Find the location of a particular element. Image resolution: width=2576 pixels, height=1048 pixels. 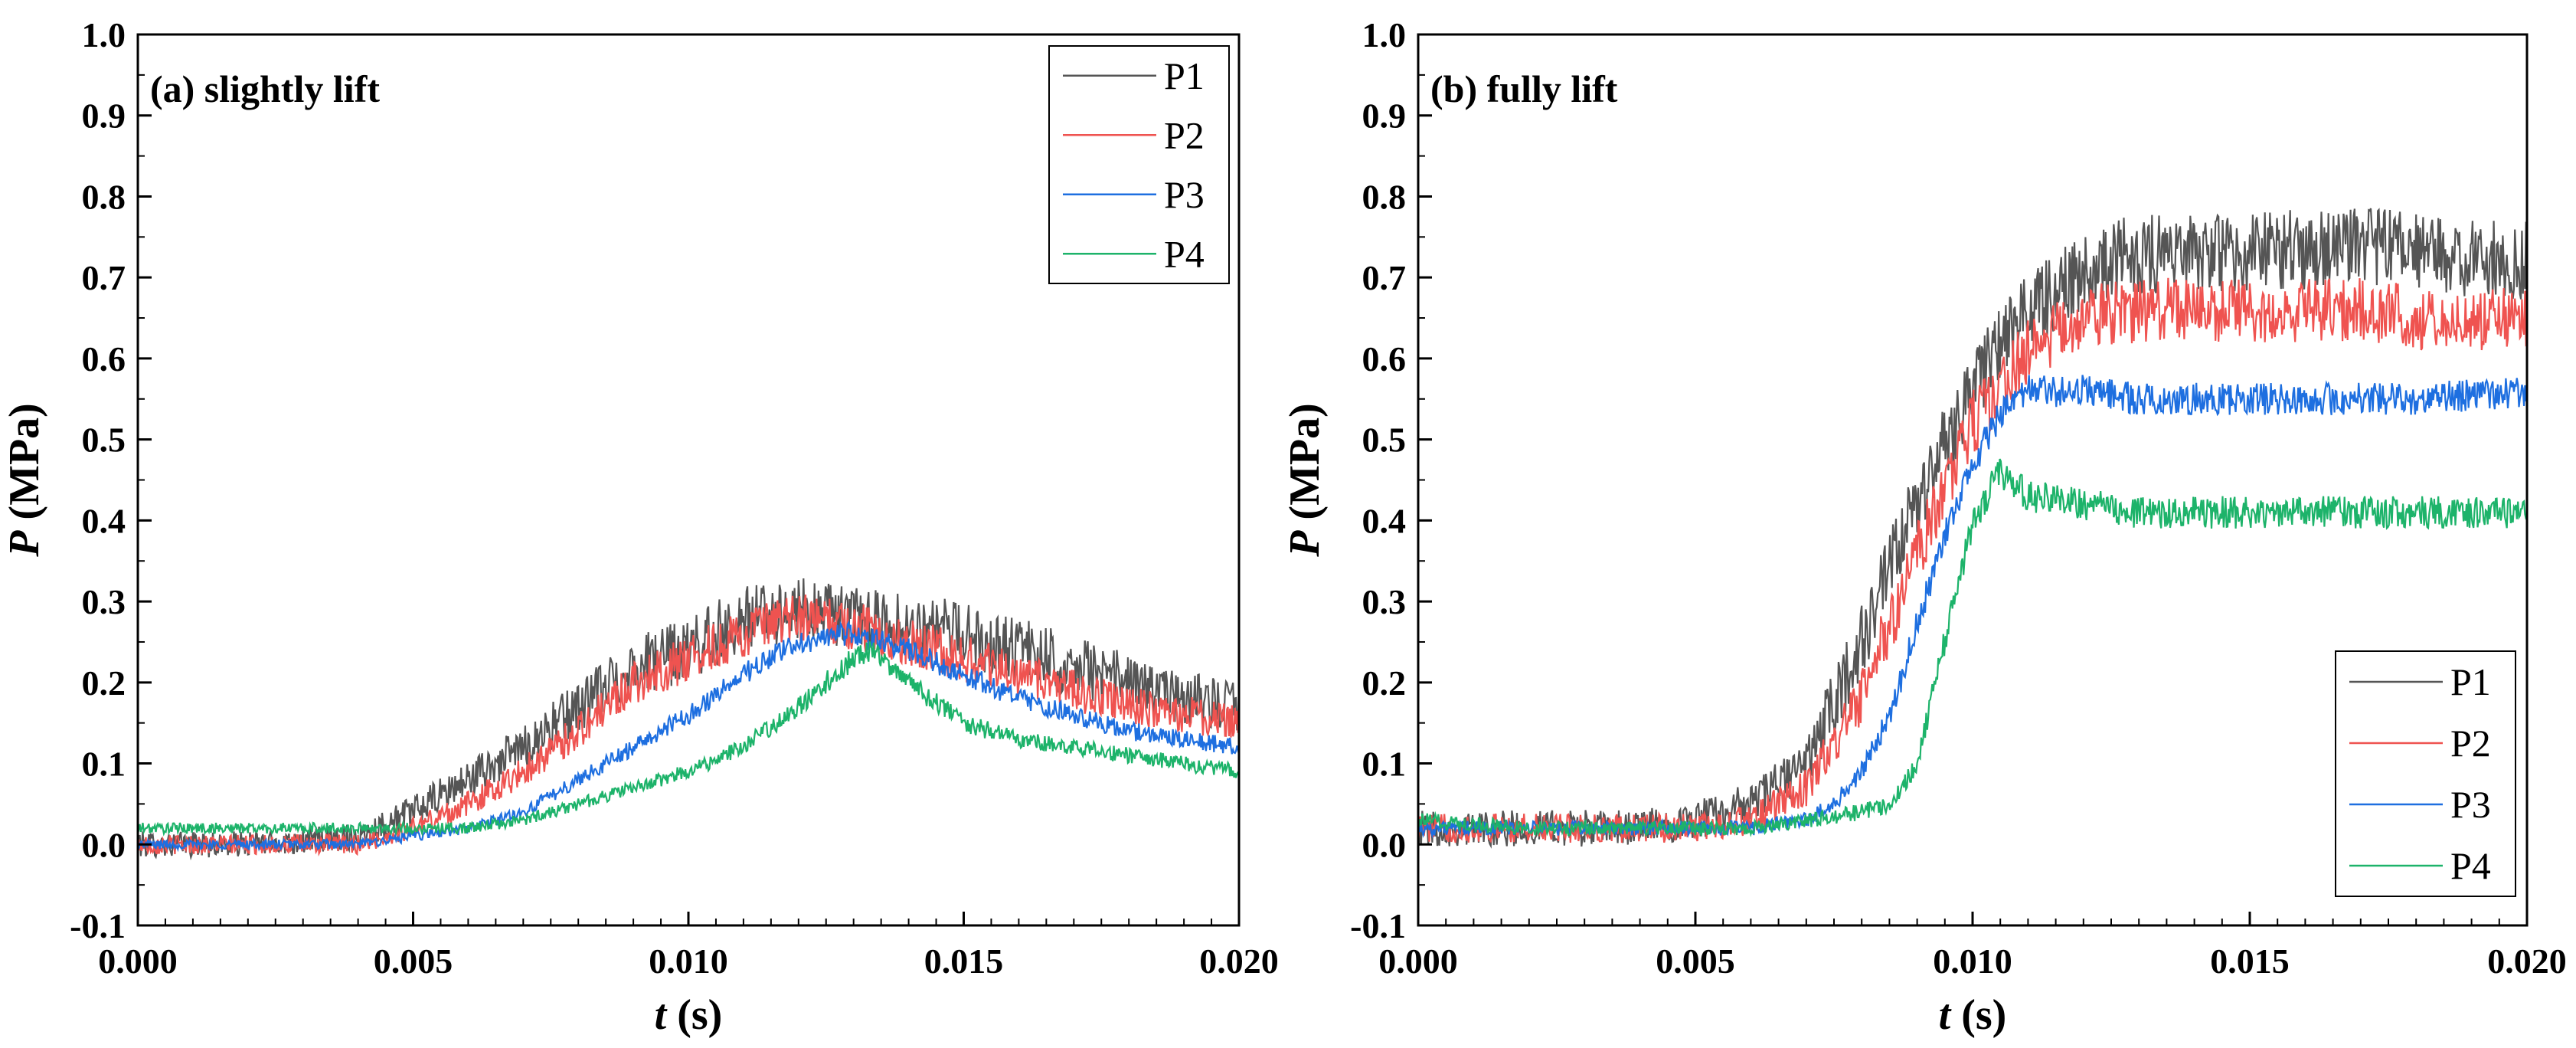

panel-label: (a) slightly lift is located at coordinates (265, 89).